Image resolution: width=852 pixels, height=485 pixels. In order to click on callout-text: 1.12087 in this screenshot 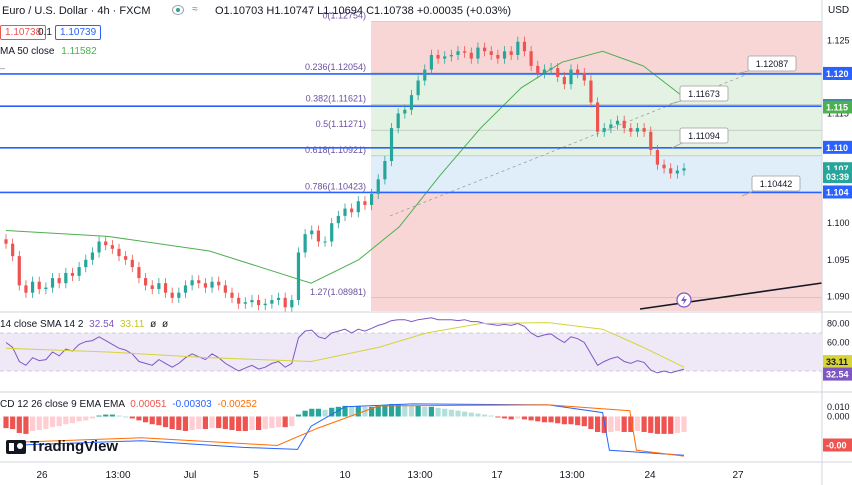, I will do `click(772, 64)`.